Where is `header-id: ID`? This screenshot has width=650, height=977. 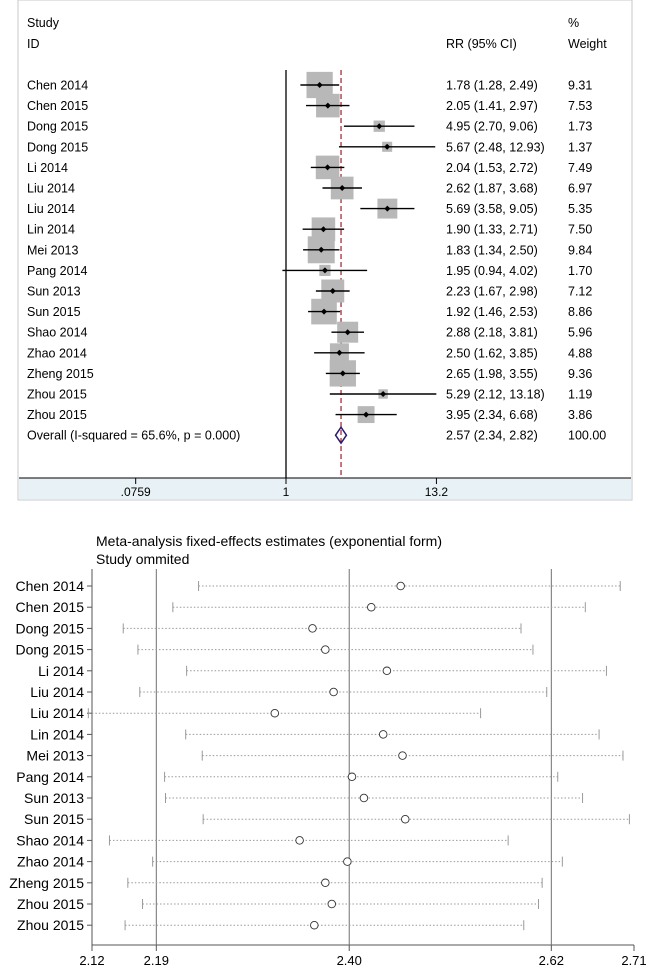 header-id: ID is located at coordinates (33, 44).